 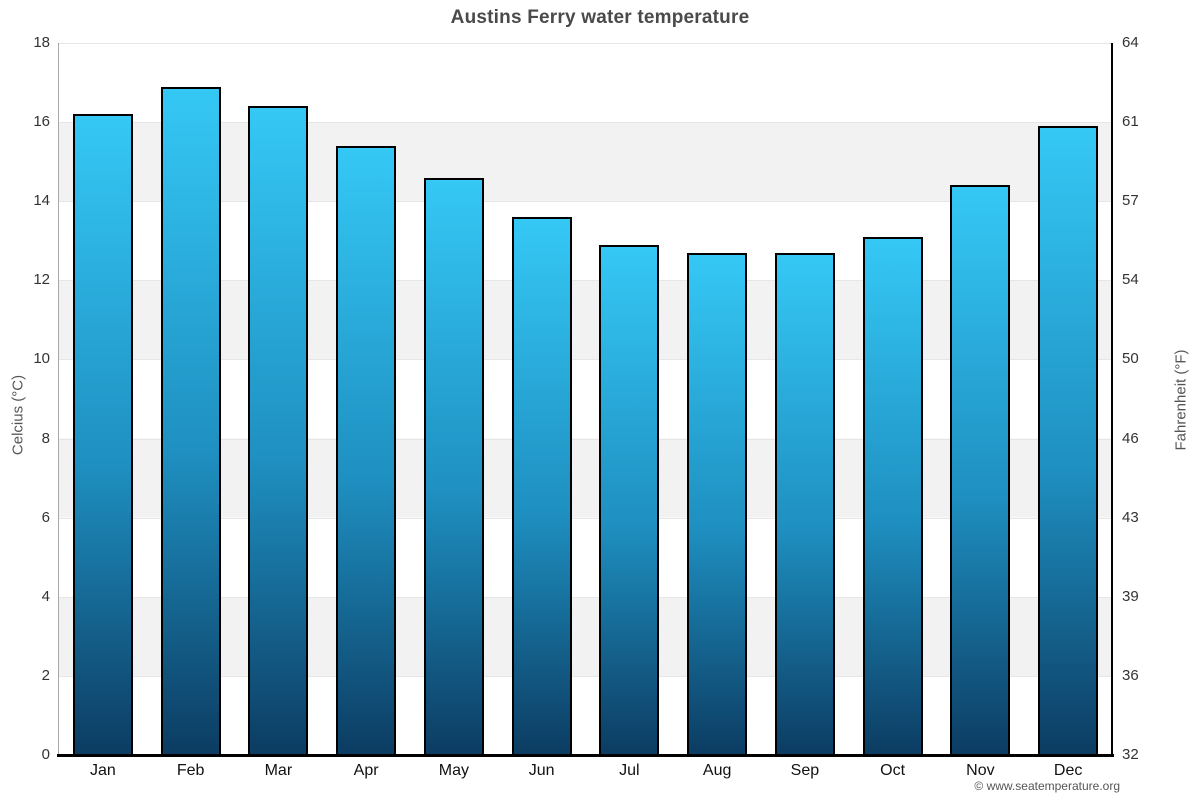 What do you see at coordinates (41, 122) in the screenshot?
I see `celsius-tick-16: 16` at bounding box center [41, 122].